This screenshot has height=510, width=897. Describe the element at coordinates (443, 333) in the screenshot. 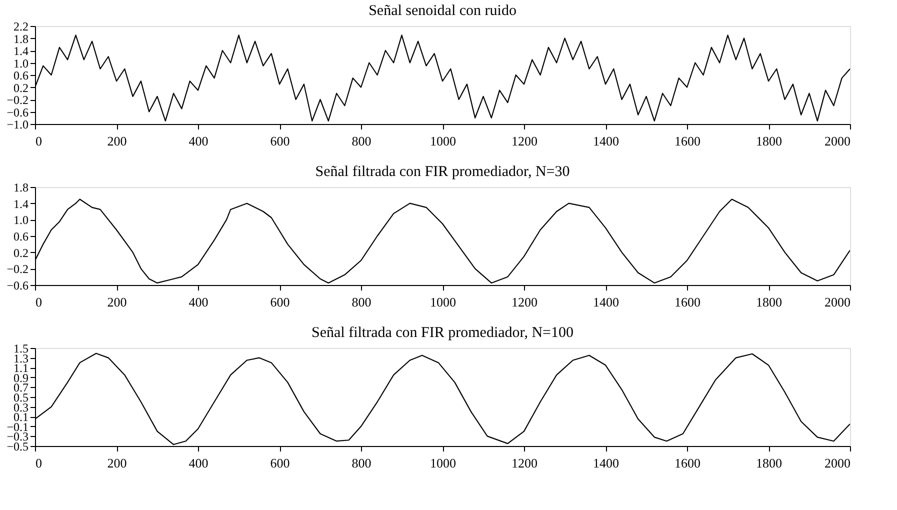

I see `chart-title: Señal filtrada con FIR promediador, N=100` at that location.